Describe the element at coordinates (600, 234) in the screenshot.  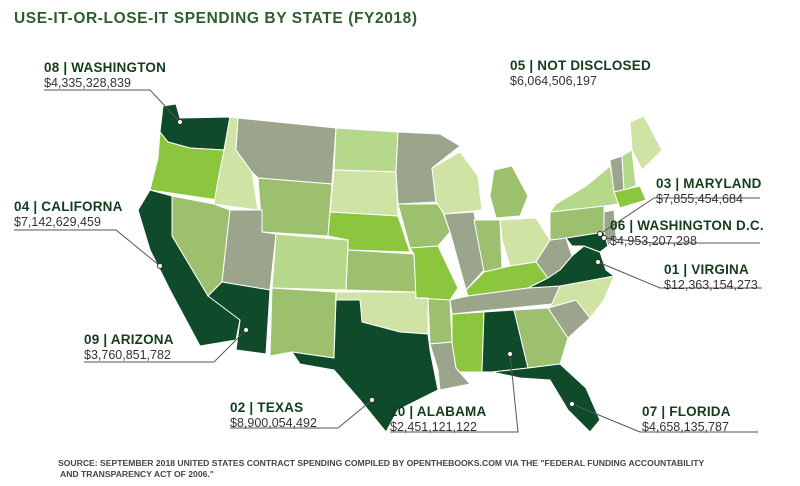
I see `marker-maryland` at that location.